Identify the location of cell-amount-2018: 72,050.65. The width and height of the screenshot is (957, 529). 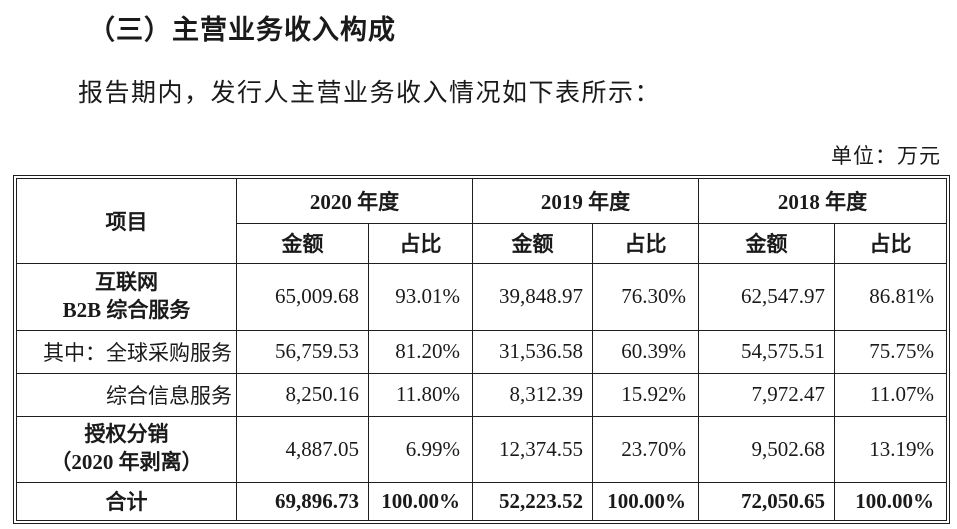
(766, 501).